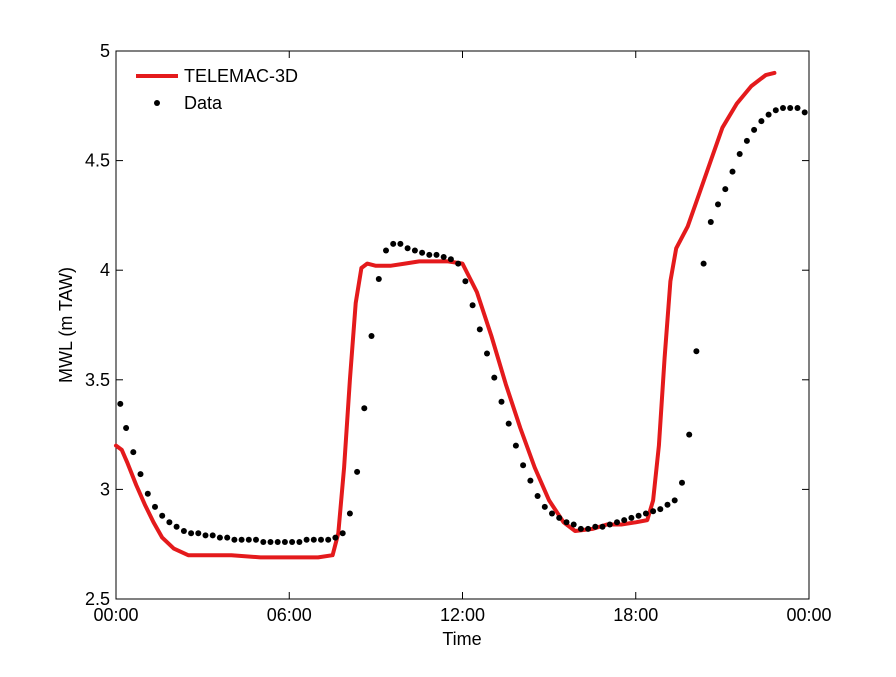  Describe the element at coordinates (66, 325) in the screenshot. I see `y-axis-label: MWL (m TAW)` at that location.